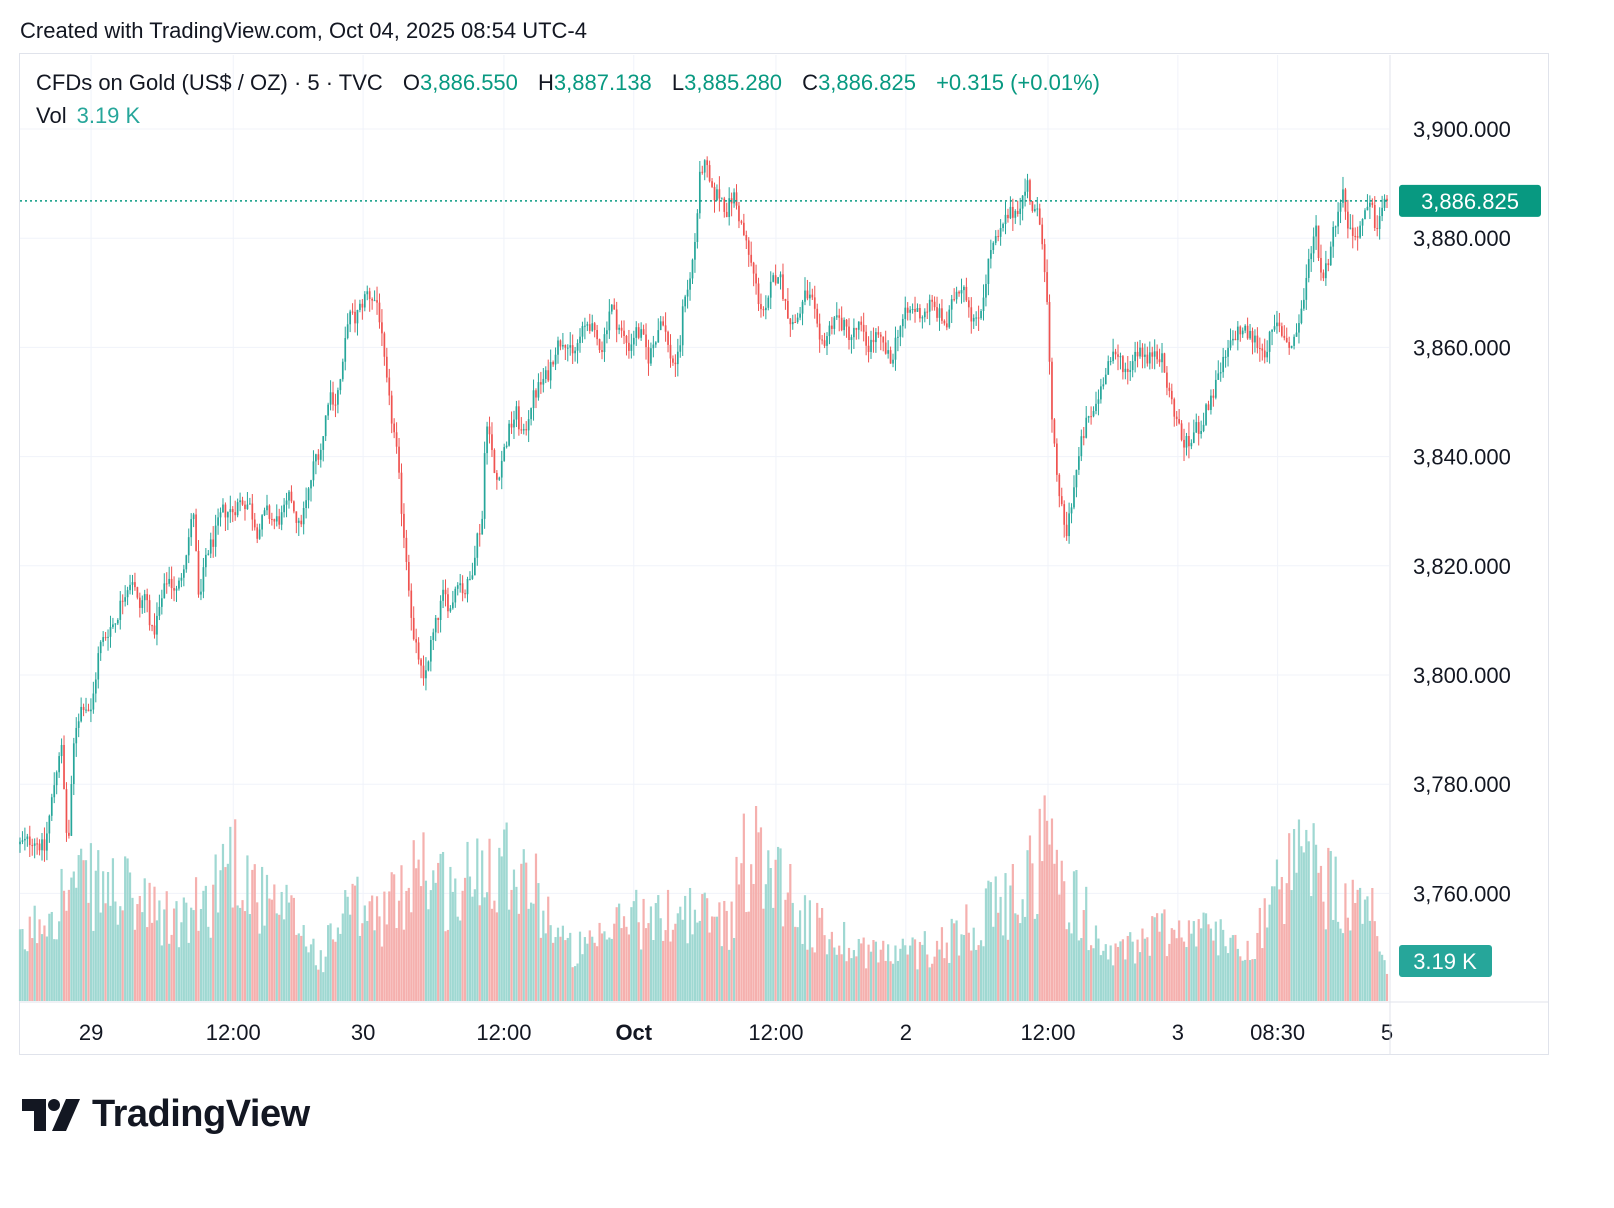 The width and height of the screenshot is (1614, 1208). I want to click on tradingview-logo: TradingView, so click(166, 1114).